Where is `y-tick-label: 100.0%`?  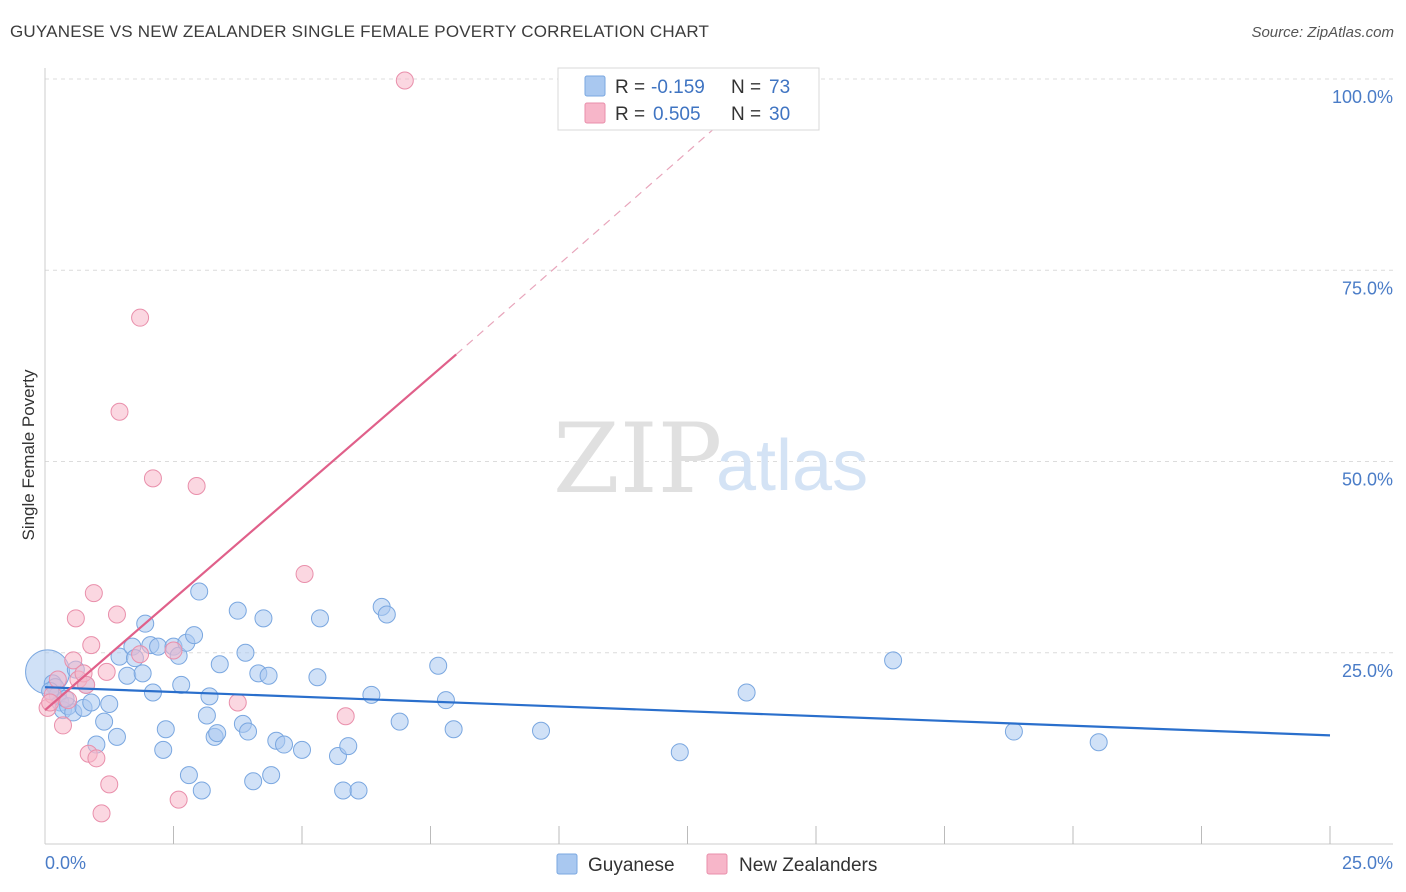
y-tick-label: 100.0% is located at coordinates (1362, 97).